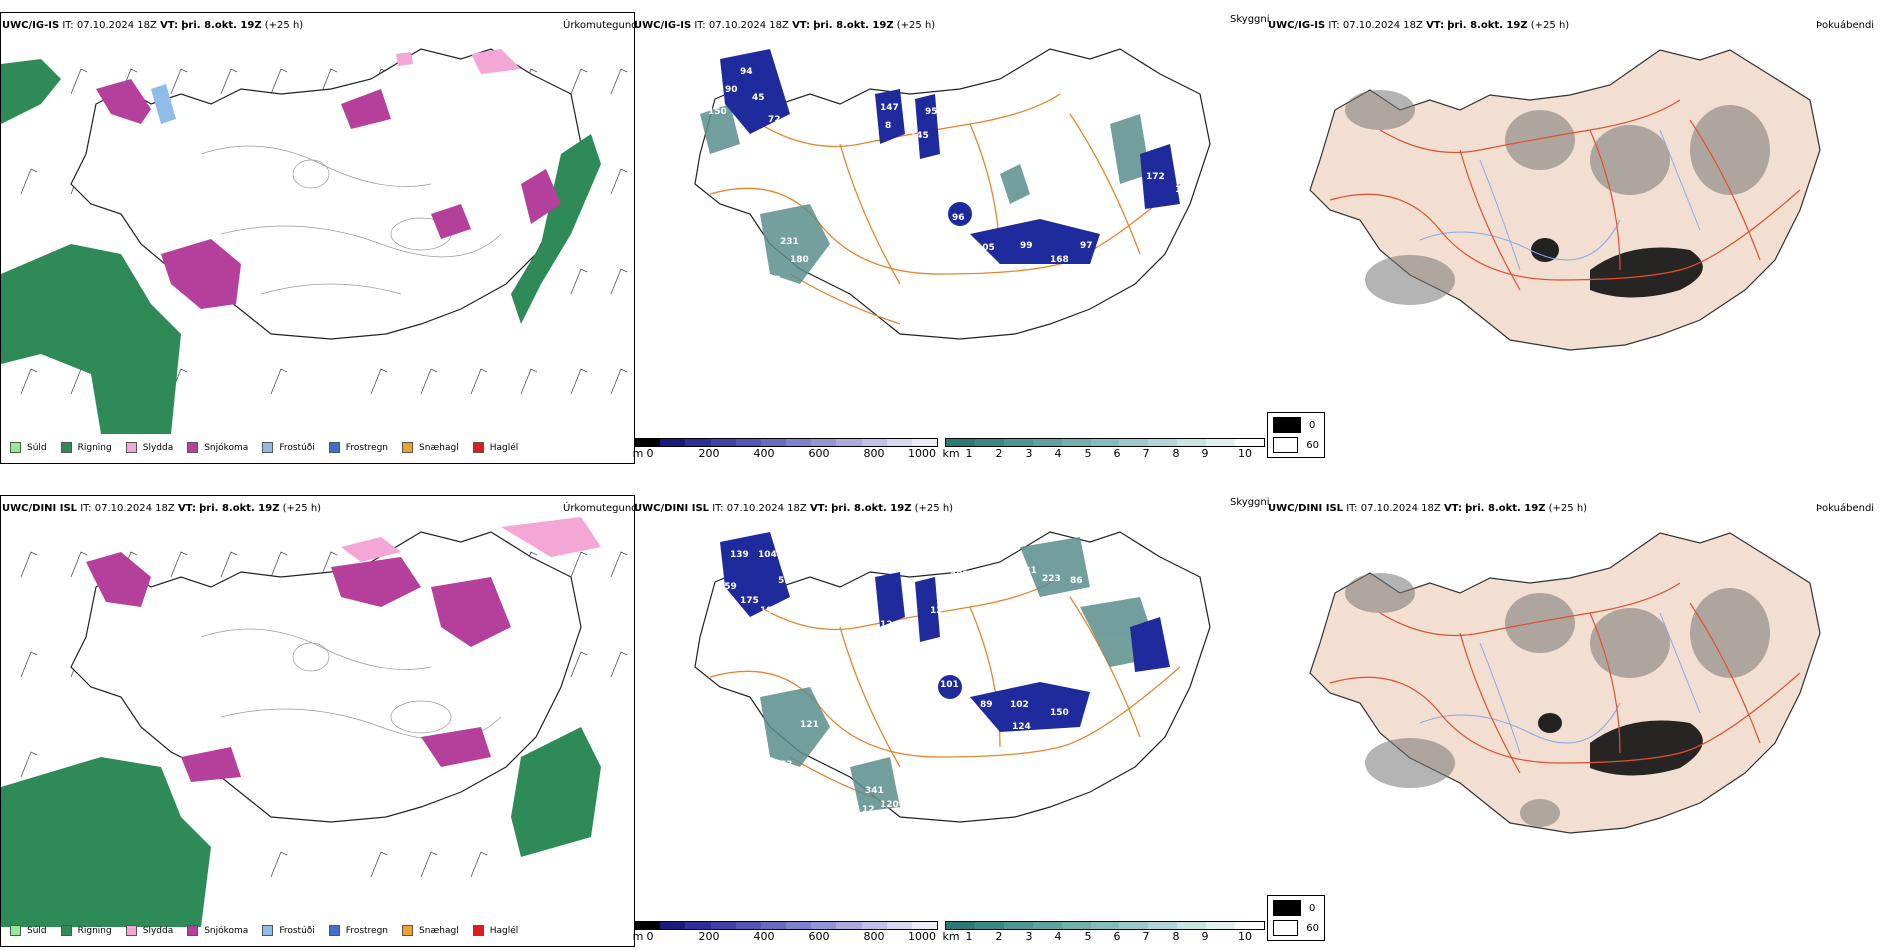 The height and width of the screenshot is (950, 1900). What do you see at coordinates (1845, 25) in the screenshot?
I see `fog-title-top: Þokuábendi` at bounding box center [1845, 25].